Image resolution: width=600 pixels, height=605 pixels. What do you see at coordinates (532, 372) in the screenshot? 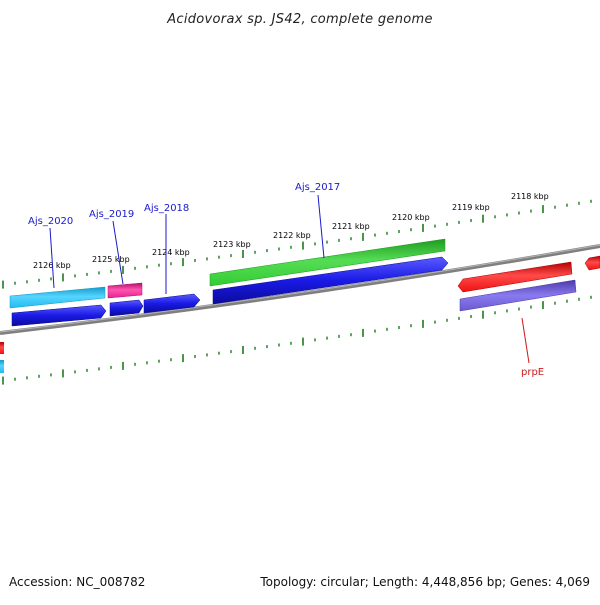
I see `gene-label-prpe: prpE` at bounding box center [532, 372].